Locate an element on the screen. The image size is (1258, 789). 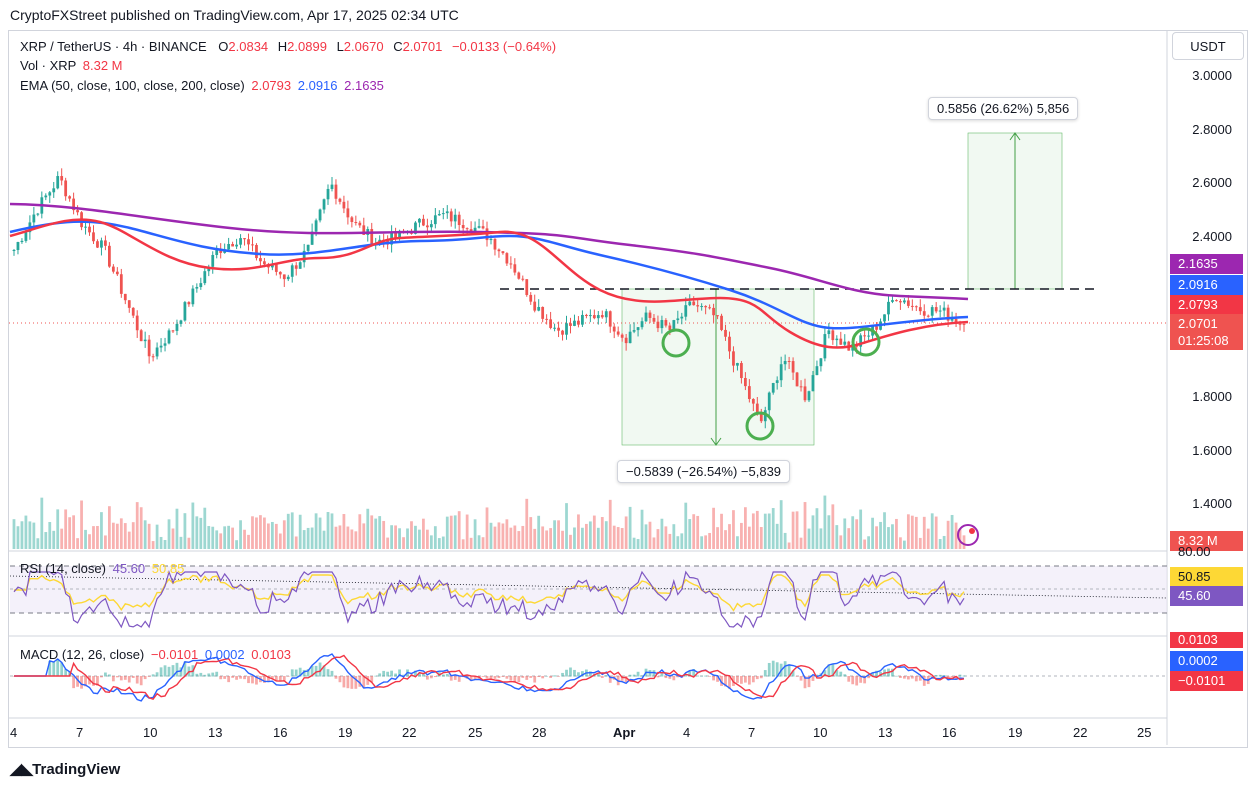
ema100-badge: 2.0916 is located at coordinates (1206, 285).